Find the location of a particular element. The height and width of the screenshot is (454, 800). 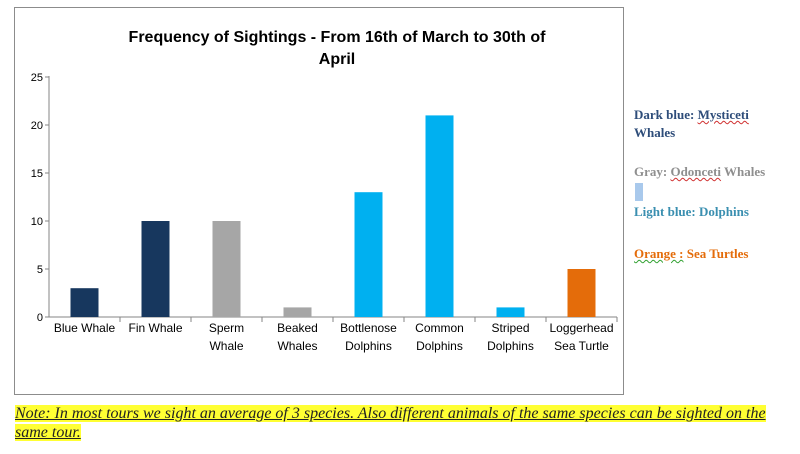

x-tick-label: Striped is located at coordinates (510, 328).